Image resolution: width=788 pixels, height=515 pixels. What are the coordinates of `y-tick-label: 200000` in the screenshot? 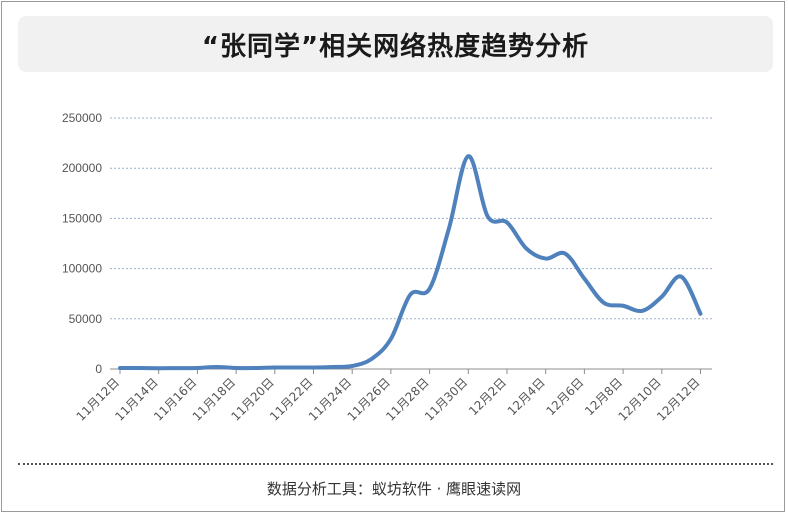 It's located at (82, 168).